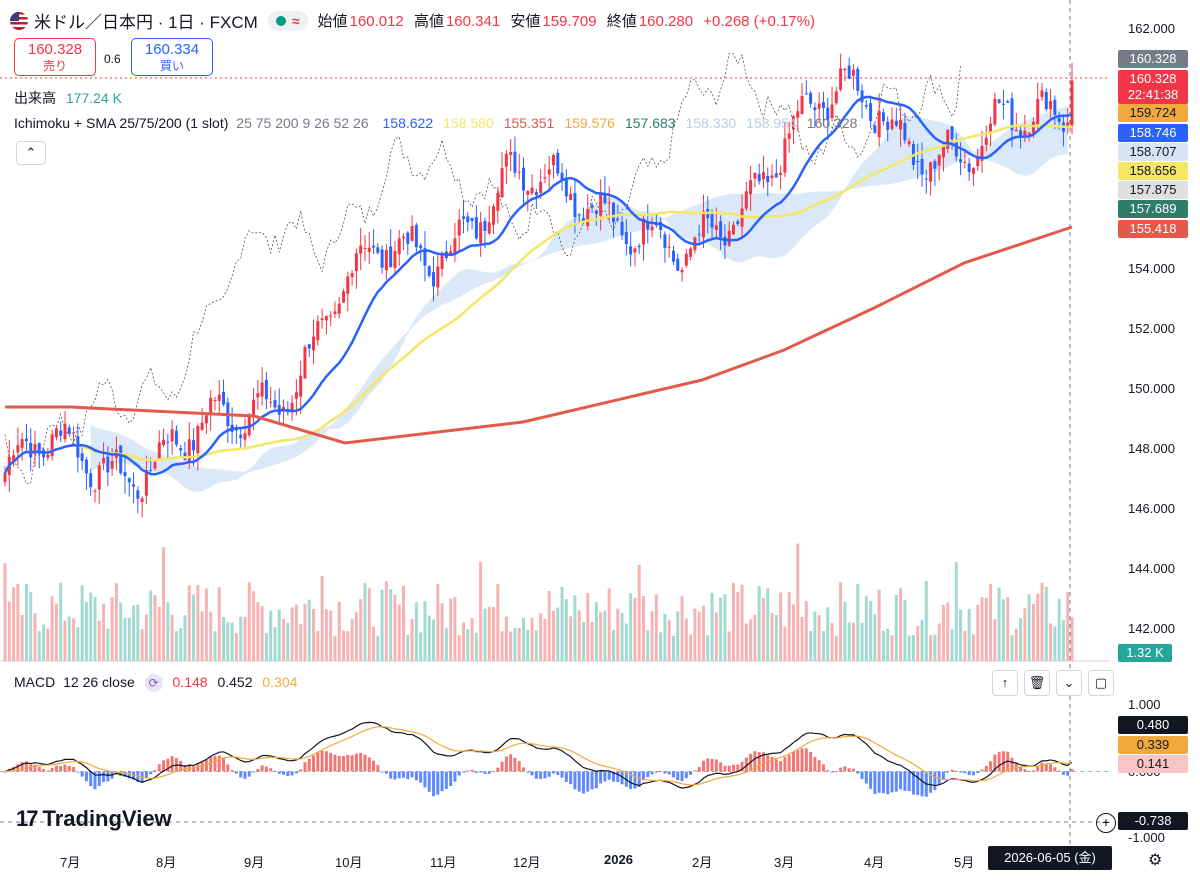 This screenshot has width=1200, height=880. I want to click on macd-pane, so click(538, 759).